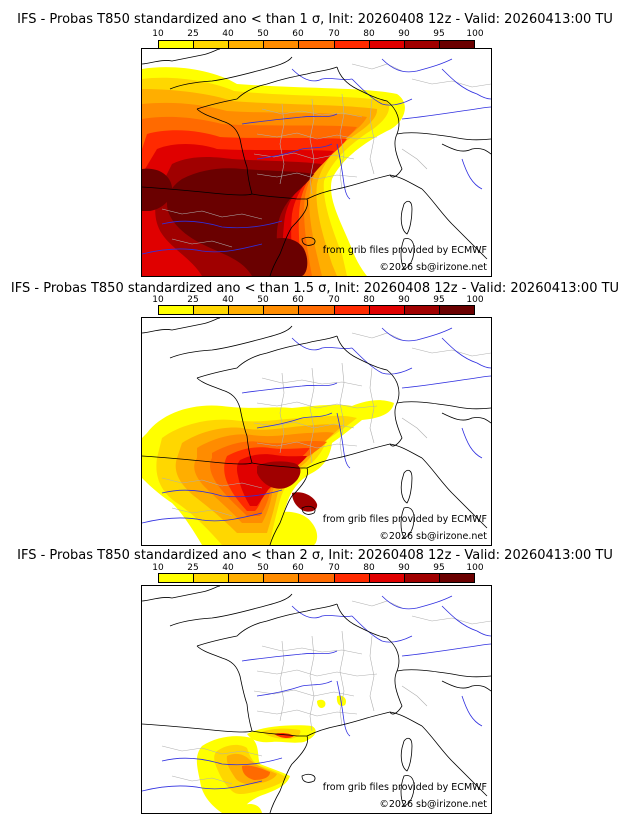 Image resolution: width=630 pixels, height=828 pixels. I want to click on colorbar-tick: 80, so click(369, 300).